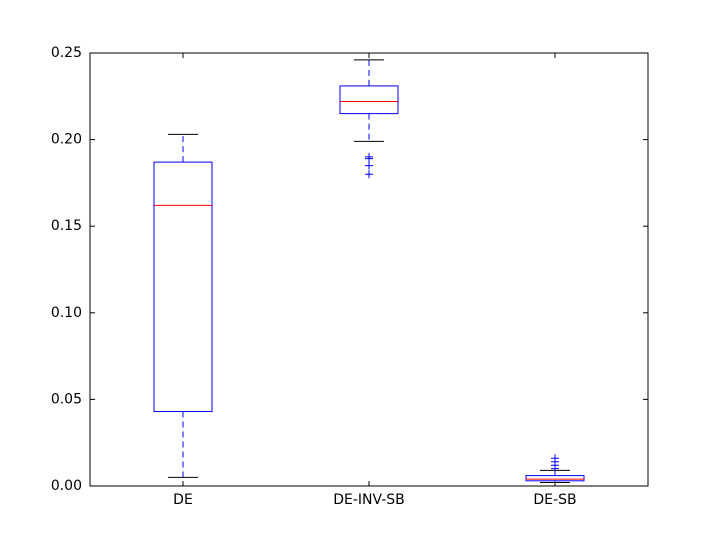  I want to click on y-tick-label: 0.10, so click(66, 313).